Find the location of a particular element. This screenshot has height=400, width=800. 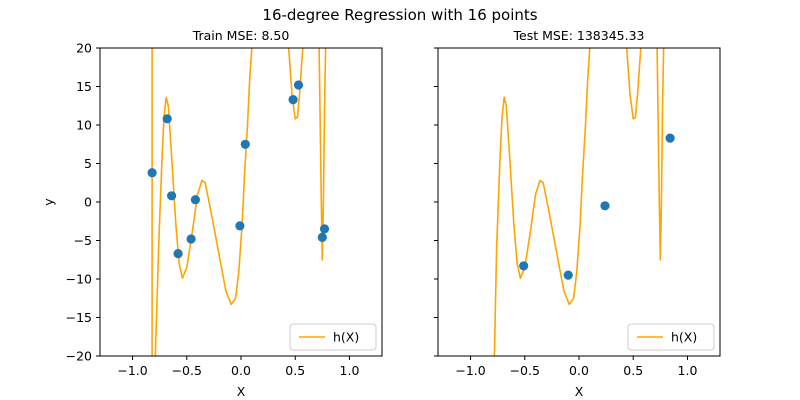

y-tick-label: 5 is located at coordinates (88, 163).